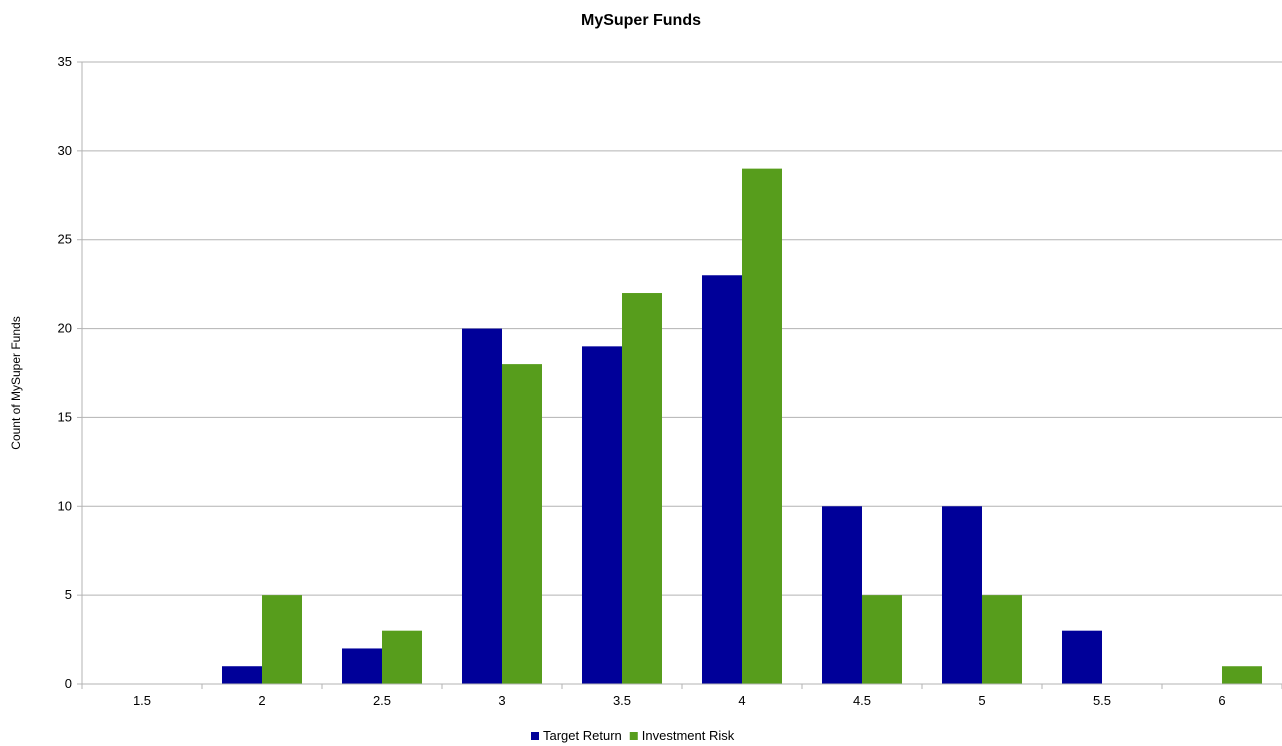 The width and height of the screenshot is (1282, 746). What do you see at coordinates (582, 735) in the screenshot?
I see `legend-label: Target Return` at bounding box center [582, 735].